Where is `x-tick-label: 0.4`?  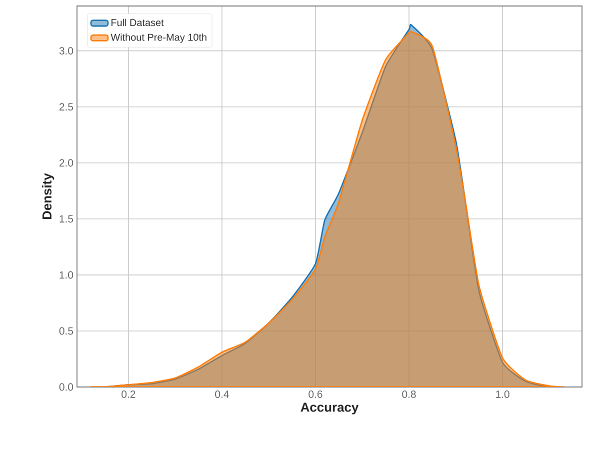 x-tick-label: 0.4 is located at coordinates (222, 394).